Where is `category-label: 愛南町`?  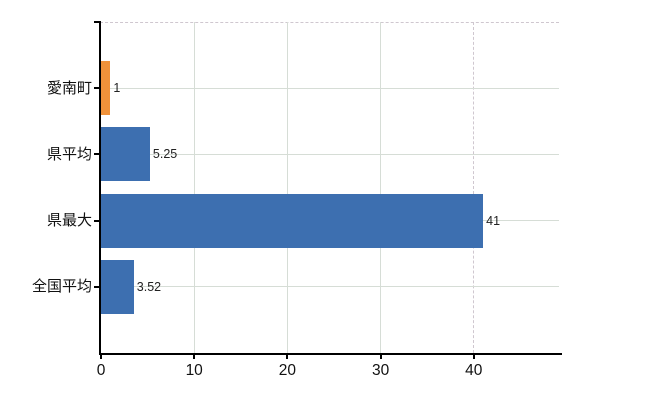 category-label: 愛南町 is located at coordinates (69, 88).